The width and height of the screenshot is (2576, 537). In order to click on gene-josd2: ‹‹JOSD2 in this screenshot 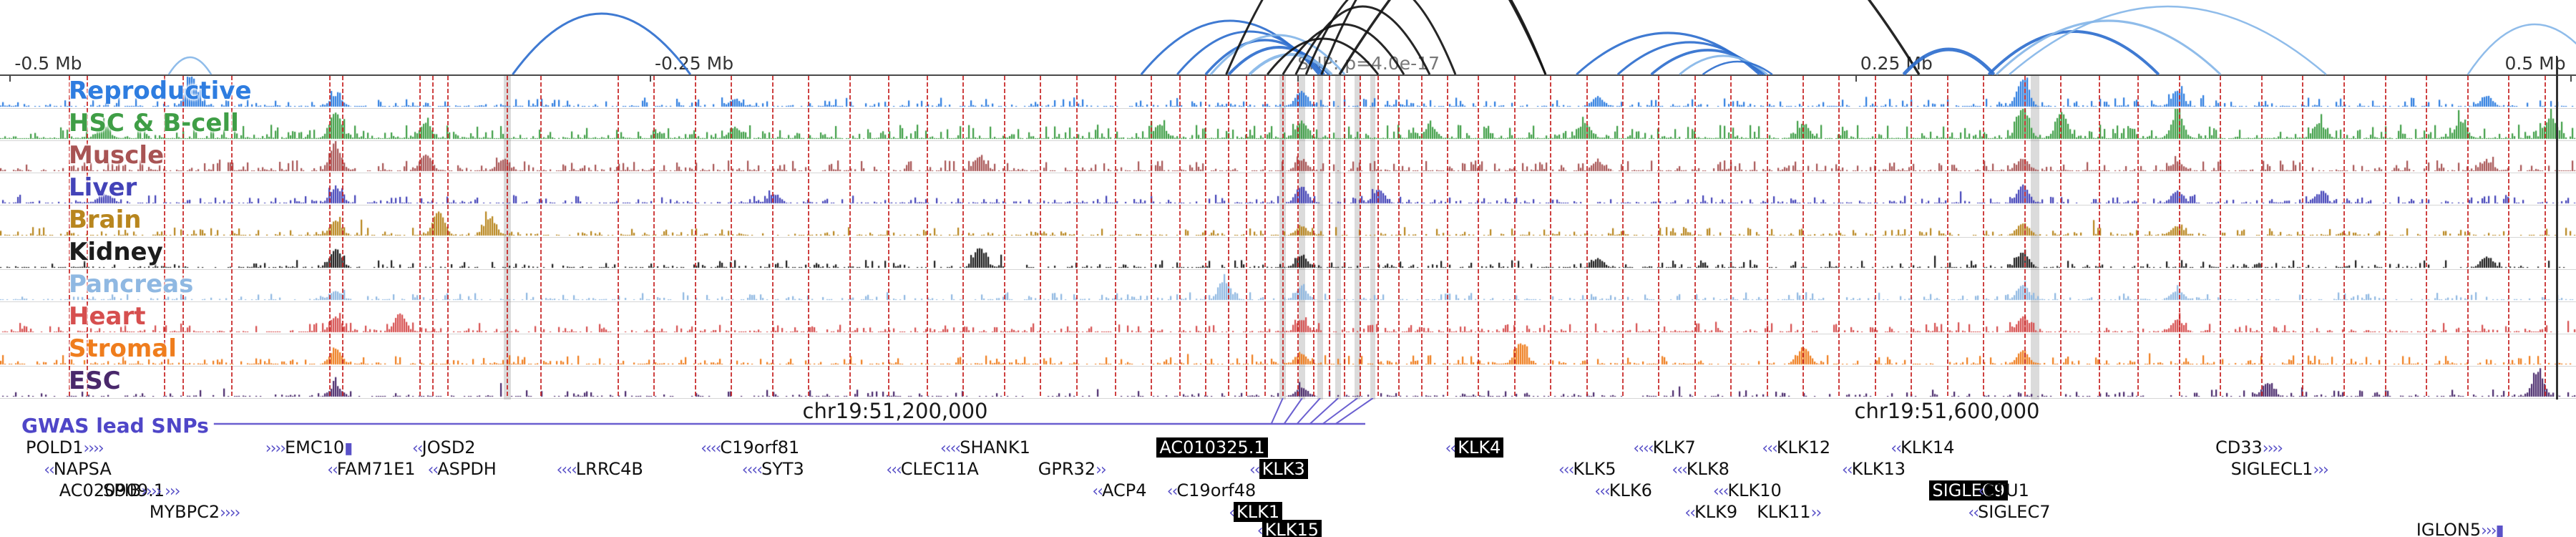, I will do `click(444, 448)`.